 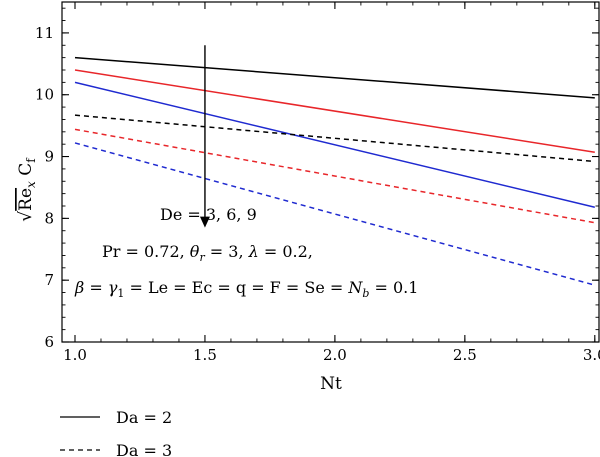 What do you see at coordinates (591, 355) in the screenshot?
I see `x-tick-label: 3.0` at bounding box center [591, 355].